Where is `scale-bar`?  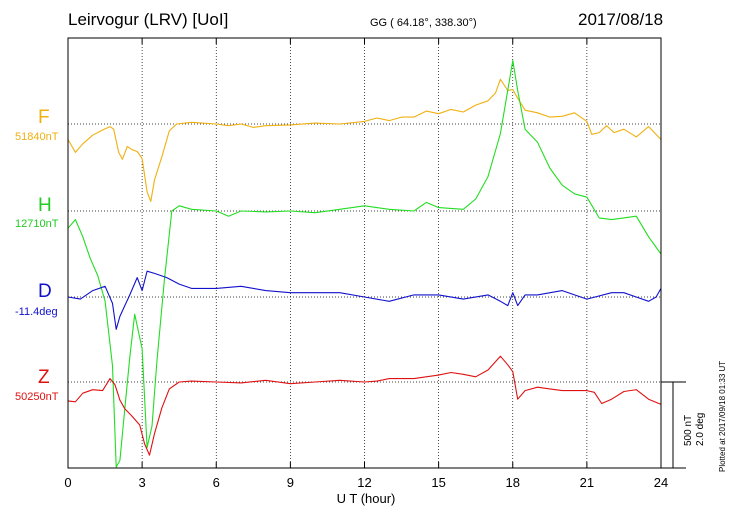 scale-bar is located at coordinates (673, 425).